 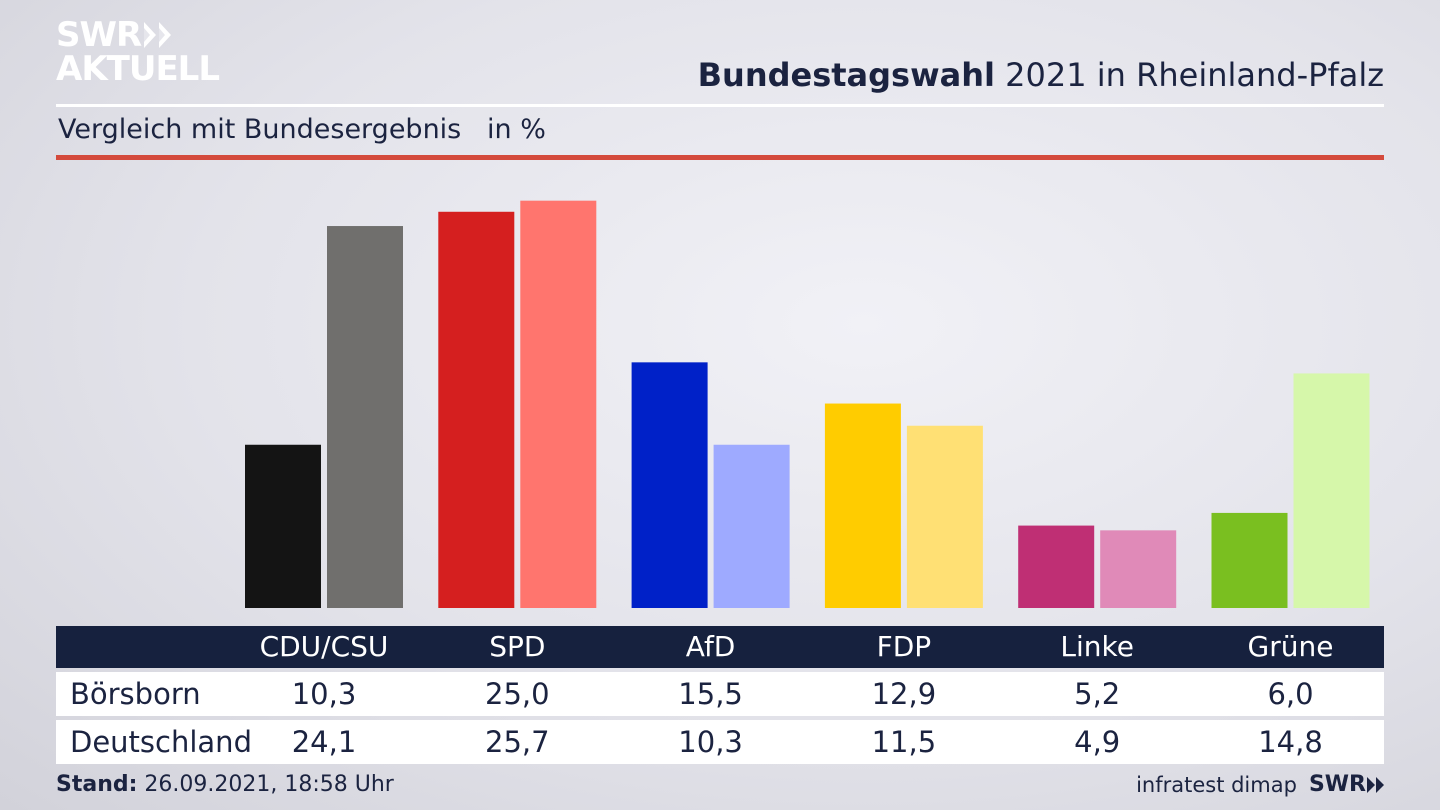 I want to click on table-row: Deutschland 24,1 25,7 10,3 11,5 4,9 14,8, so click(x=720, y=742).